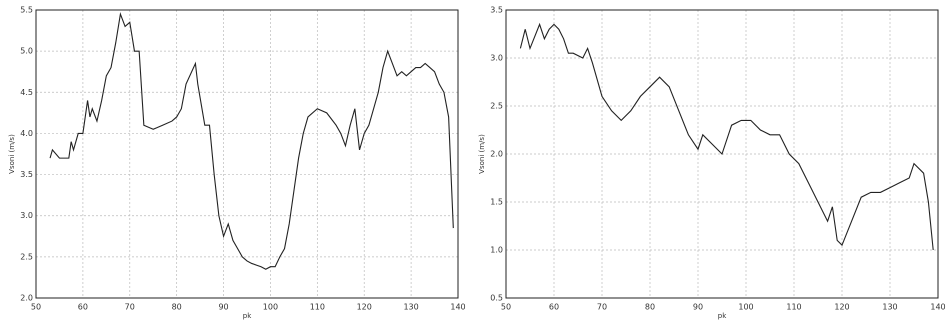  Describe the element at coordinates (26, 92) in the screenshot. I see `y-tick-label: 4.5` at that location.